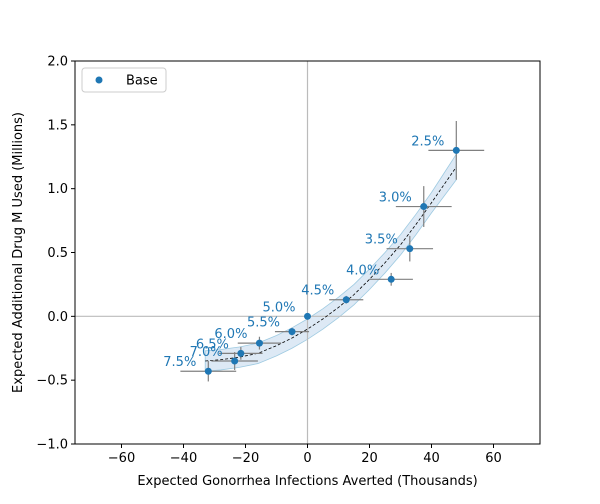 This screenshot has height=504, width=600. What do you see at coordinates (230, 334) in the screenshot?
I see `point-label: 6.0%` at bounding box center [230, 334].